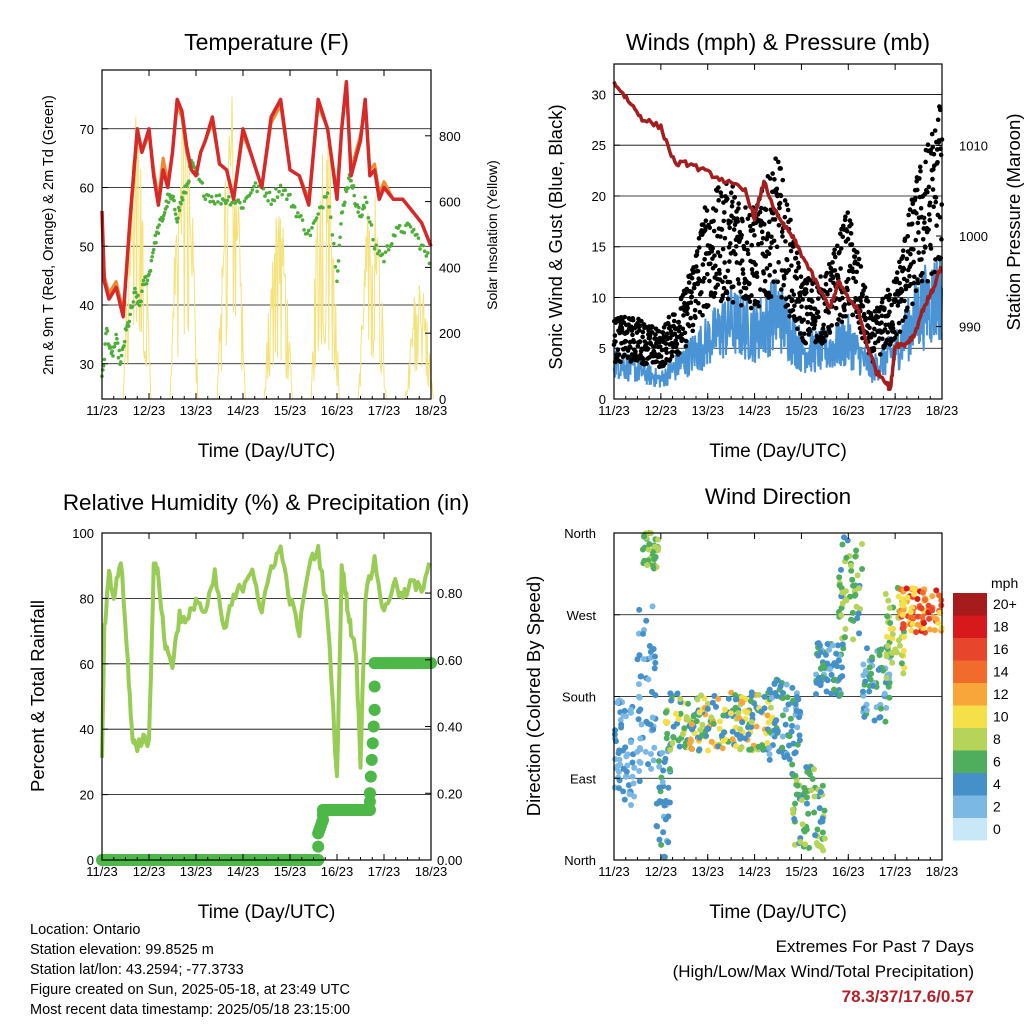  I want to click on solar-ytick-label: 800, so click(450, 136).